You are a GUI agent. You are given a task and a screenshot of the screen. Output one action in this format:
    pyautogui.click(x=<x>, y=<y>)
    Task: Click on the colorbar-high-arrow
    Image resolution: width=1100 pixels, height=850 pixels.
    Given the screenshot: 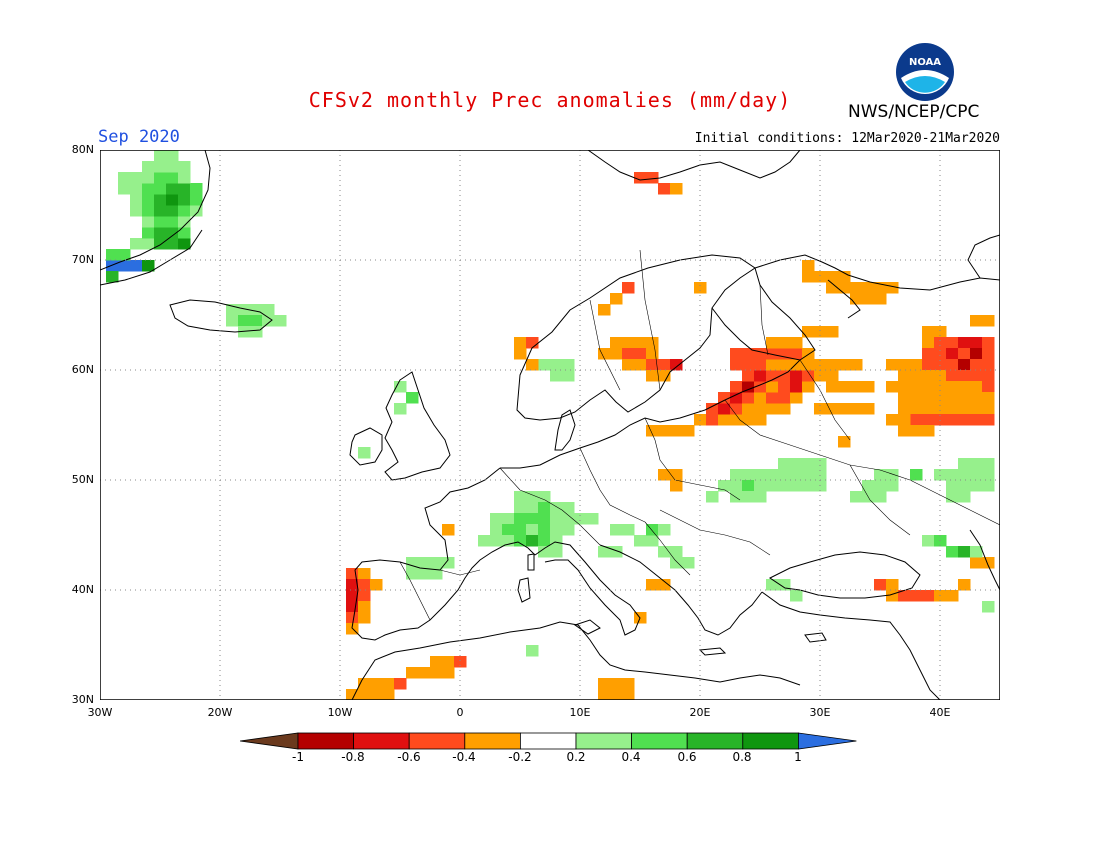 What is the action you would take?
    pyautogui.click(x=827, y=741)
    